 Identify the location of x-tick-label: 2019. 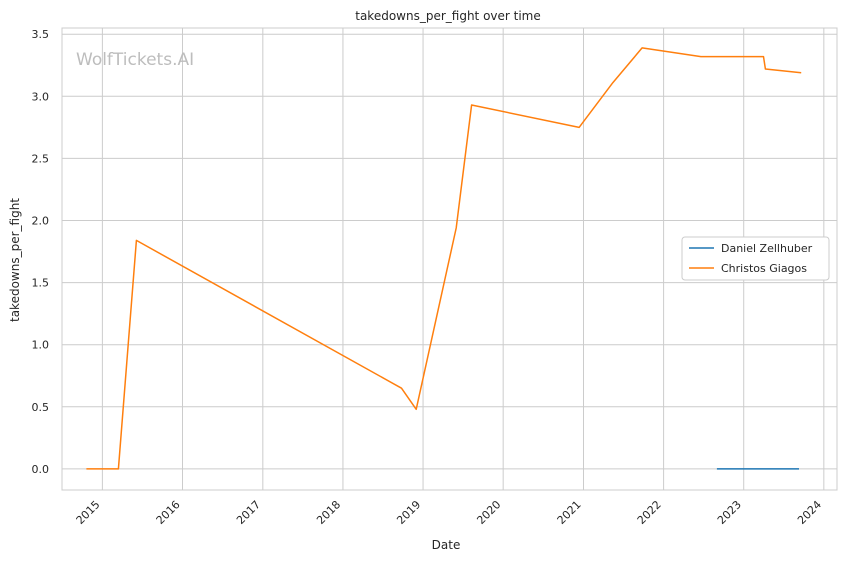
(408, 512).